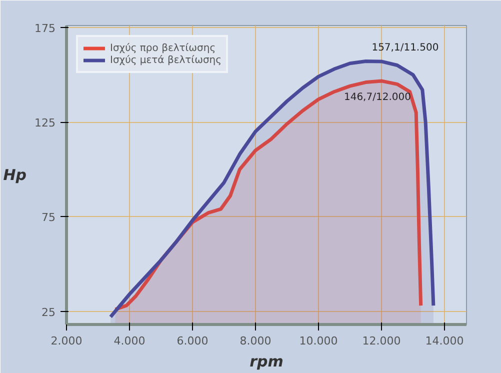 This screenshot has height=373, width=501. What do you see at coordinates (377, 97) in the screenshot?
I see `annotation: 146,7/12.000` at bounding box center [377, 97].